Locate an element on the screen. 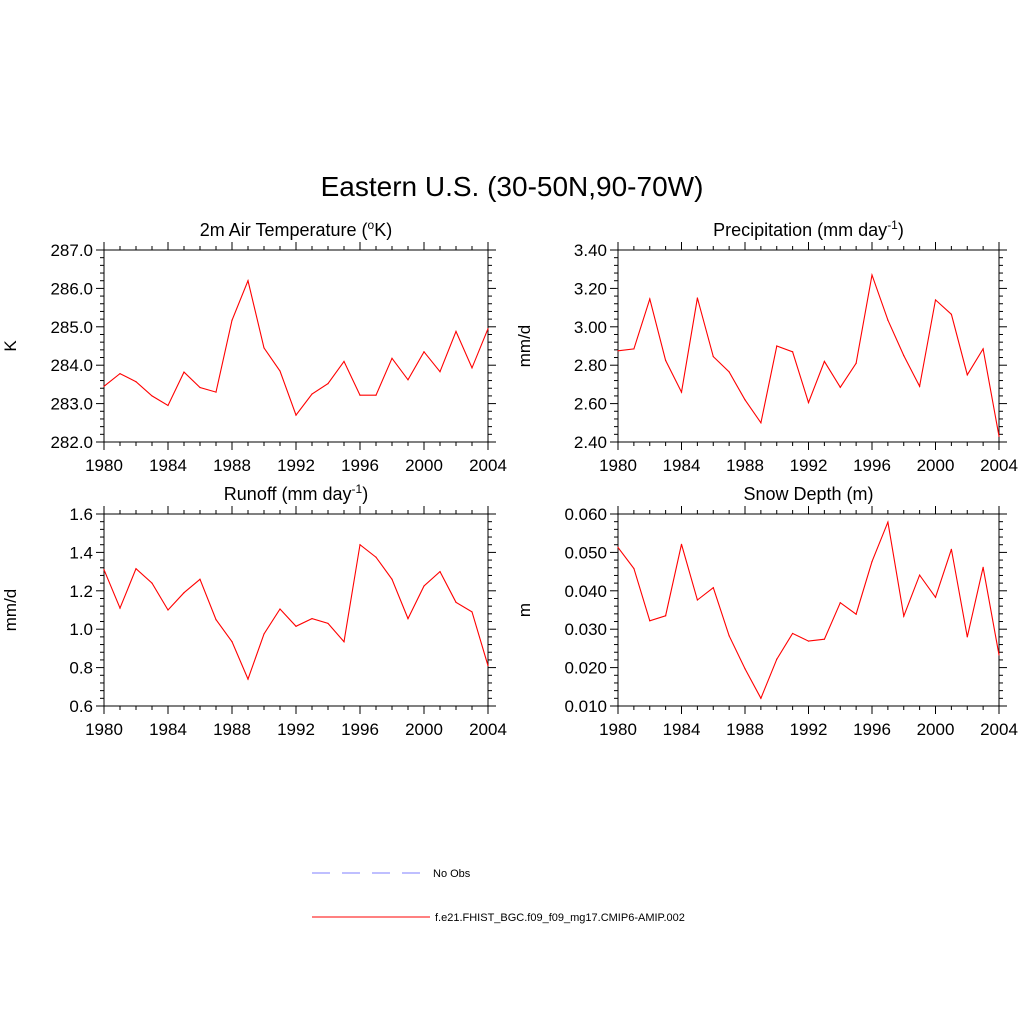 Image resolution: width=1024 pixels, height=1024 pixels. y-tick-label: 283.0 is located at coordinates (71, 404).